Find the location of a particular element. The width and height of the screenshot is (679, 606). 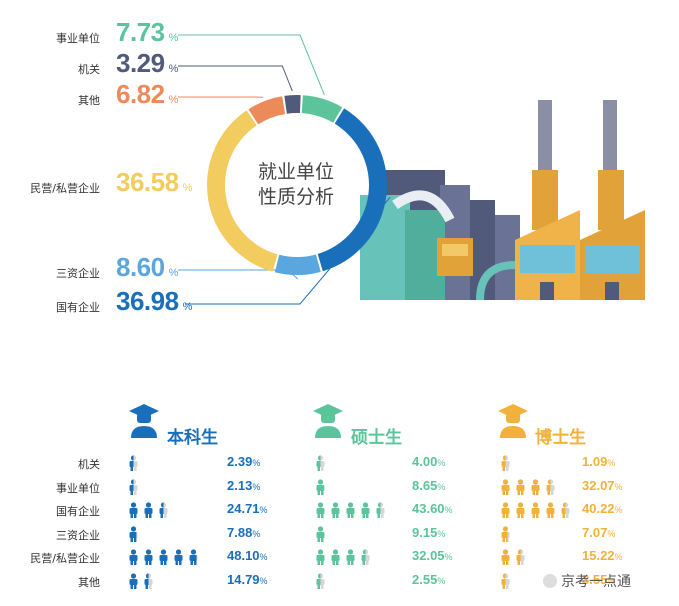

legend-label: 机关 is located at coordinates (89, 69).